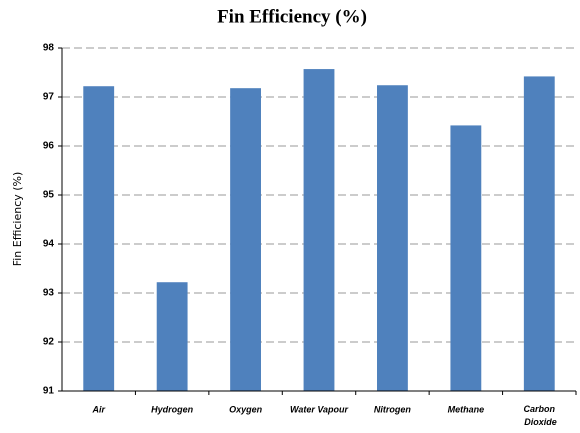 This screenshot has height=433, width=580. I want to click on y-tick-label: 91, so click(49, 391).